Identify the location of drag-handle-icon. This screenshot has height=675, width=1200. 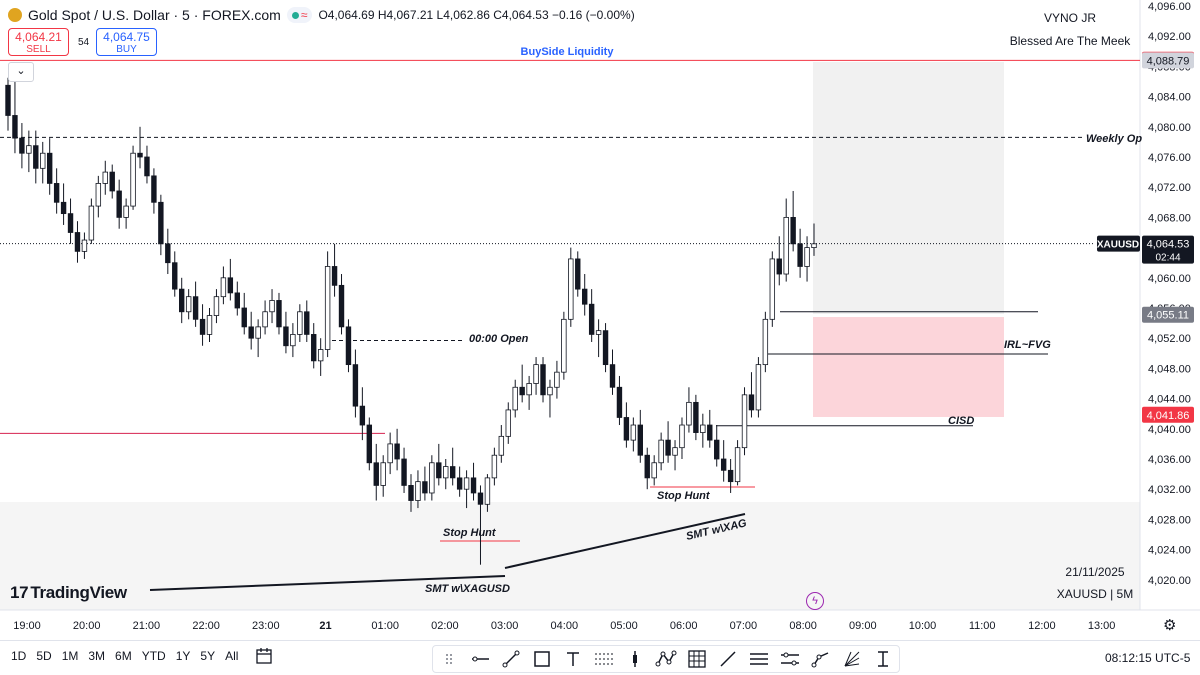
(449, 659).